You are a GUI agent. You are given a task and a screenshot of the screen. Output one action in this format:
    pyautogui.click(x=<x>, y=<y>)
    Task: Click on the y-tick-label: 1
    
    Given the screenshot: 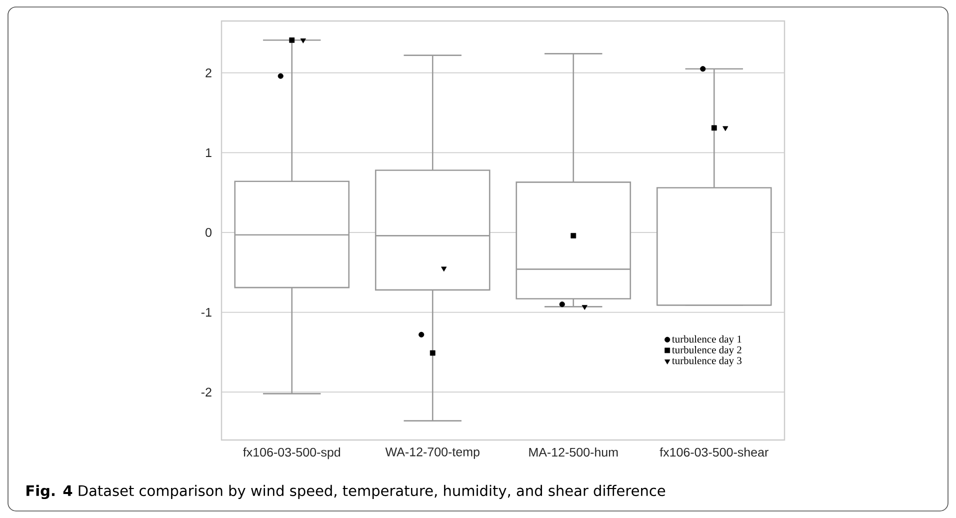 What is the action you would take?
    pyautogui.click(x=209, y=152)
    